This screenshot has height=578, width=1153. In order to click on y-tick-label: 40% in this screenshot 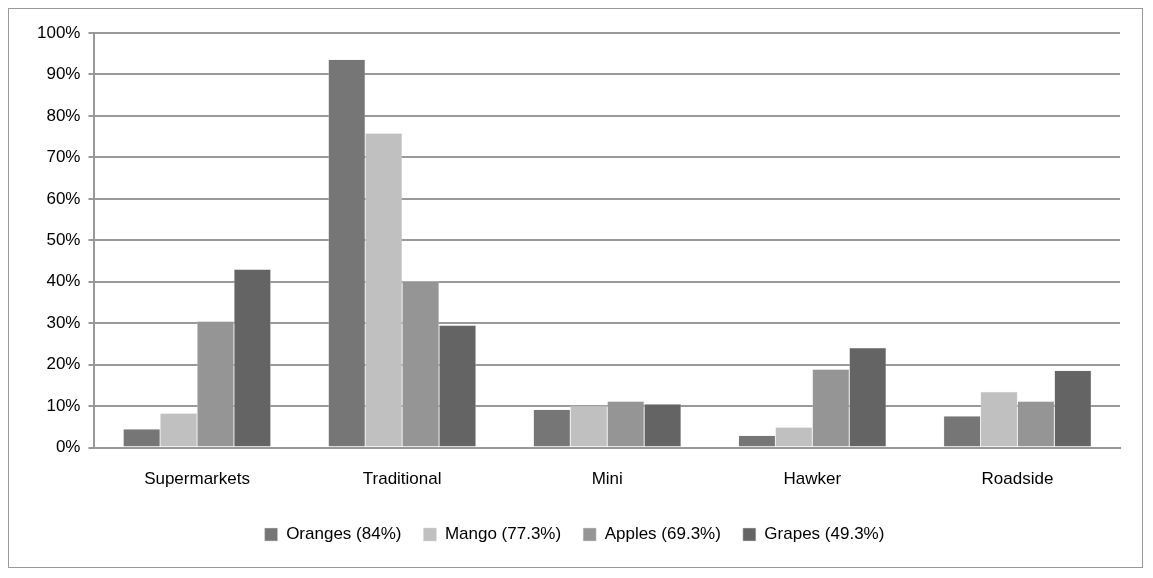, I will do `click(63, 281)`.